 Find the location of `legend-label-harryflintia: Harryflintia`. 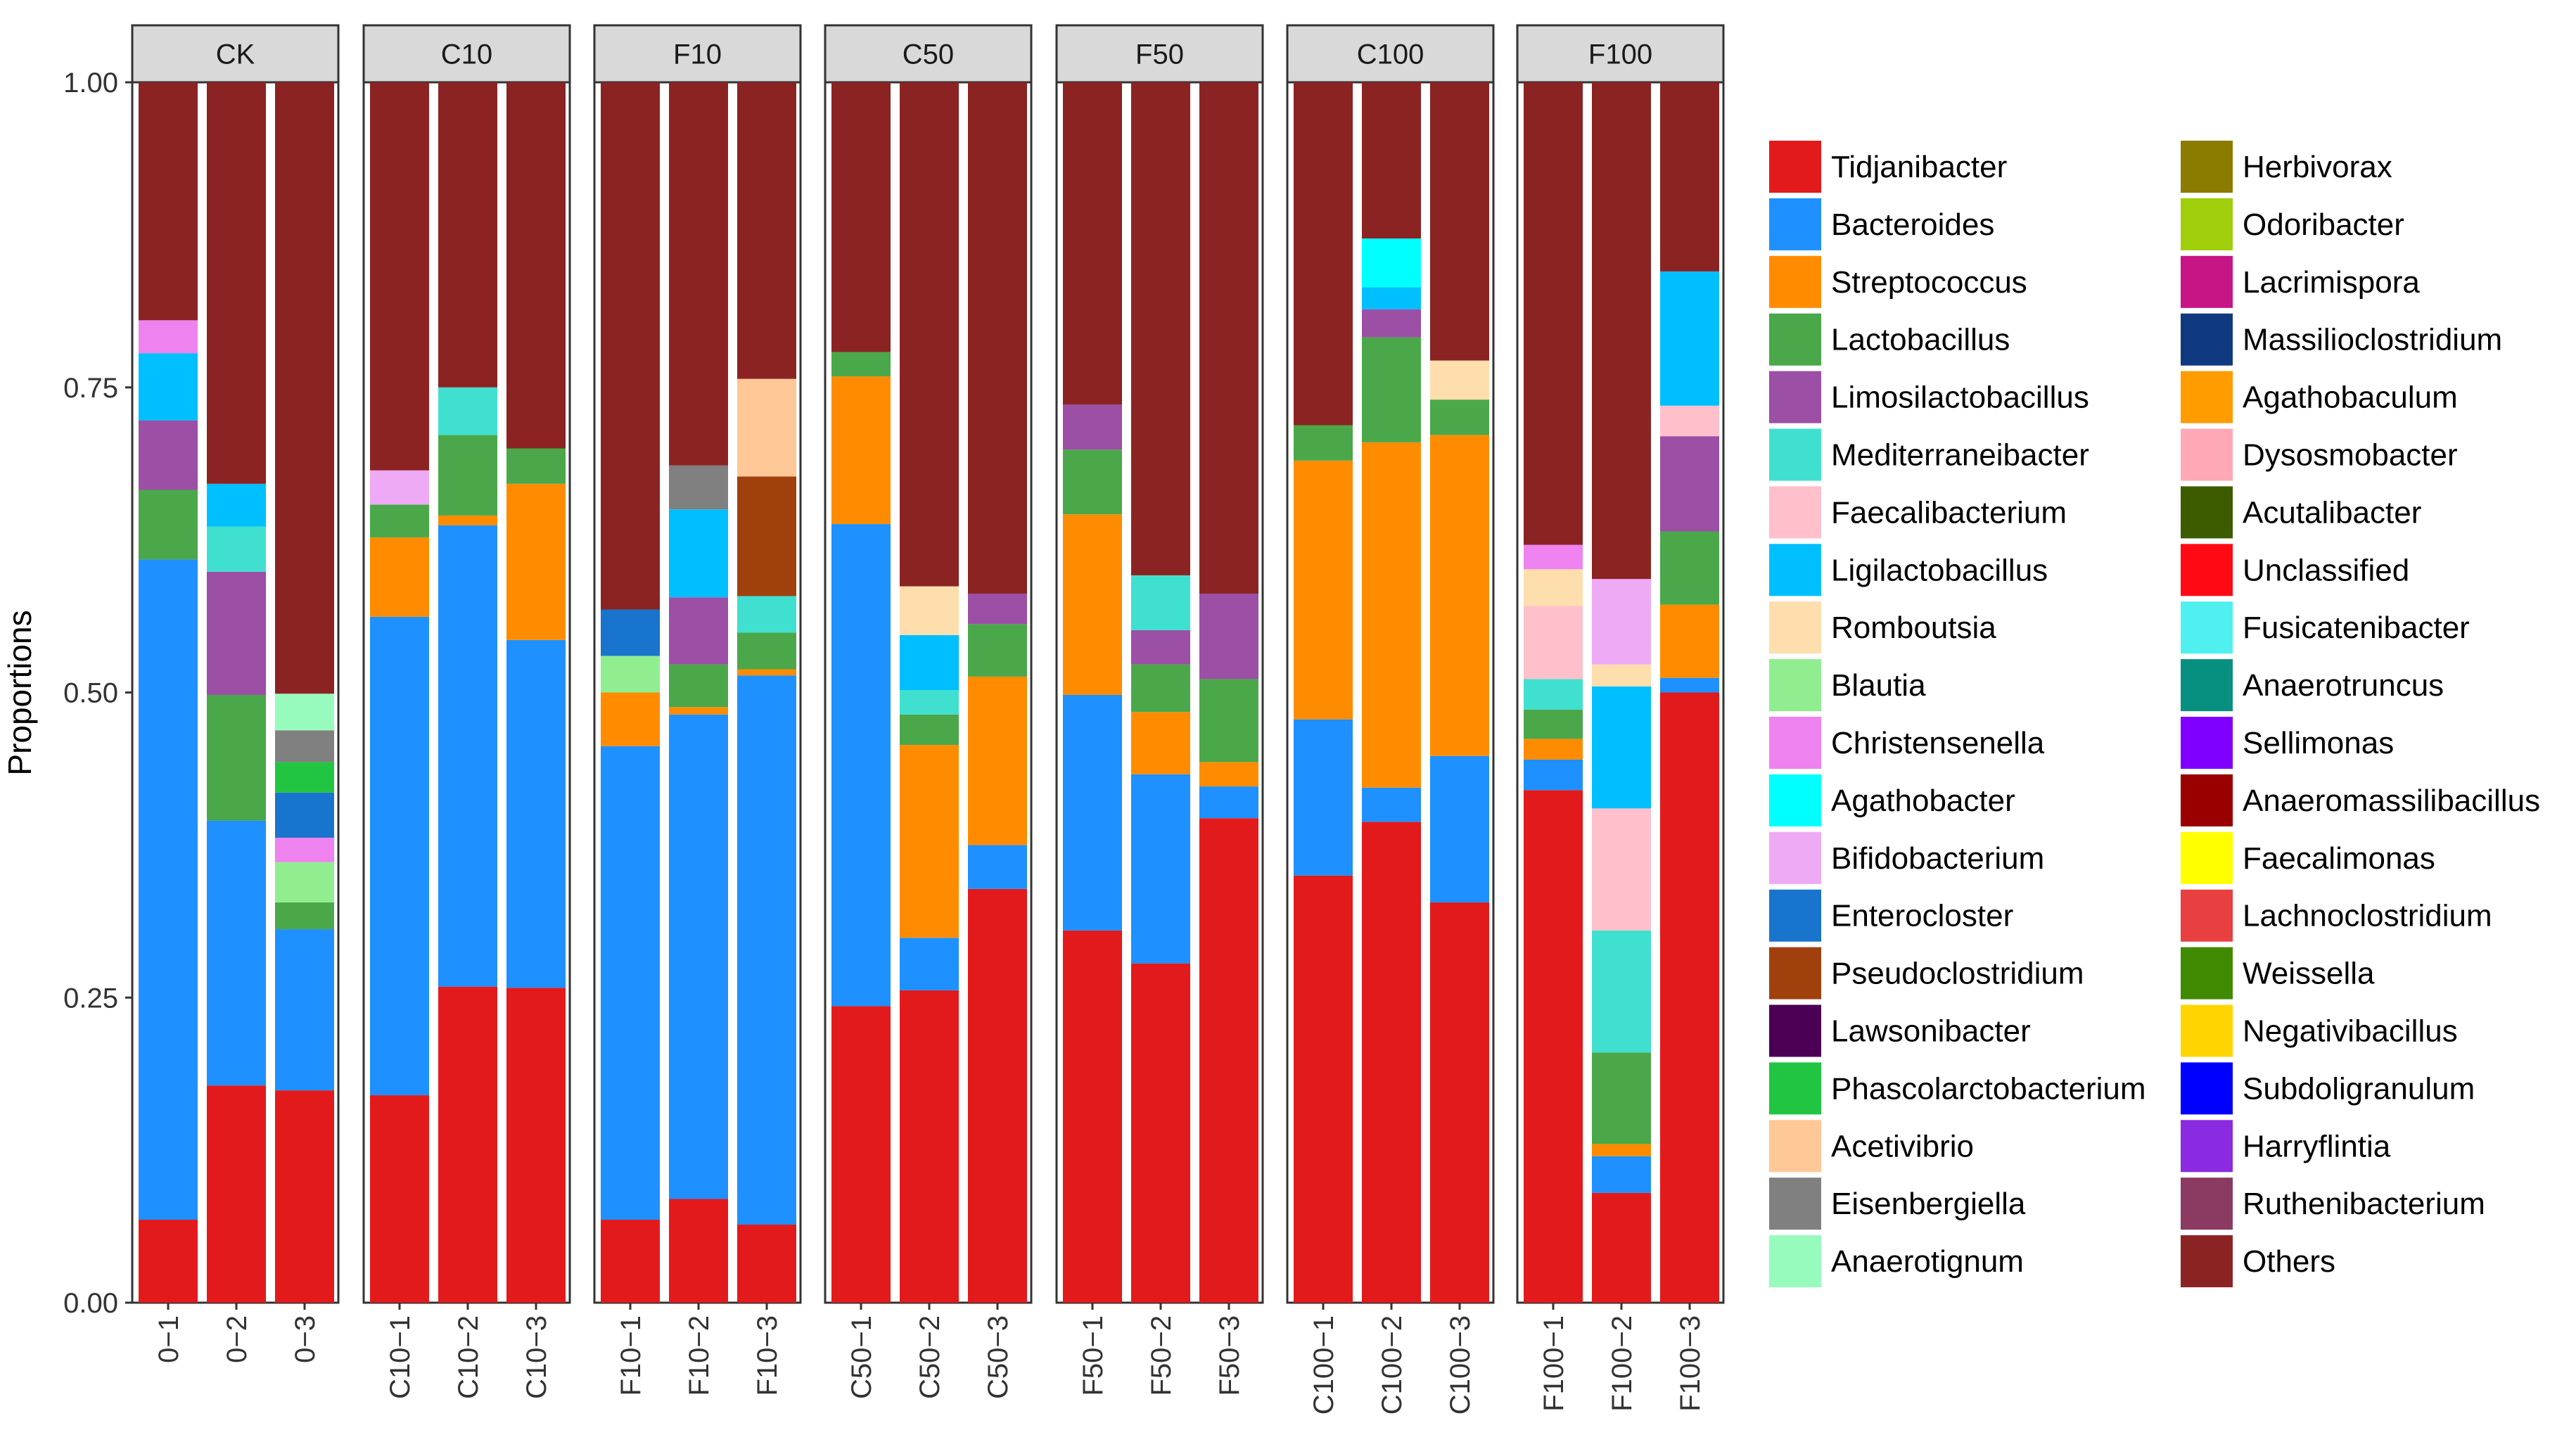

legend-label-harryflintia: Harryflintia is located at coordinates (2317, 1146).